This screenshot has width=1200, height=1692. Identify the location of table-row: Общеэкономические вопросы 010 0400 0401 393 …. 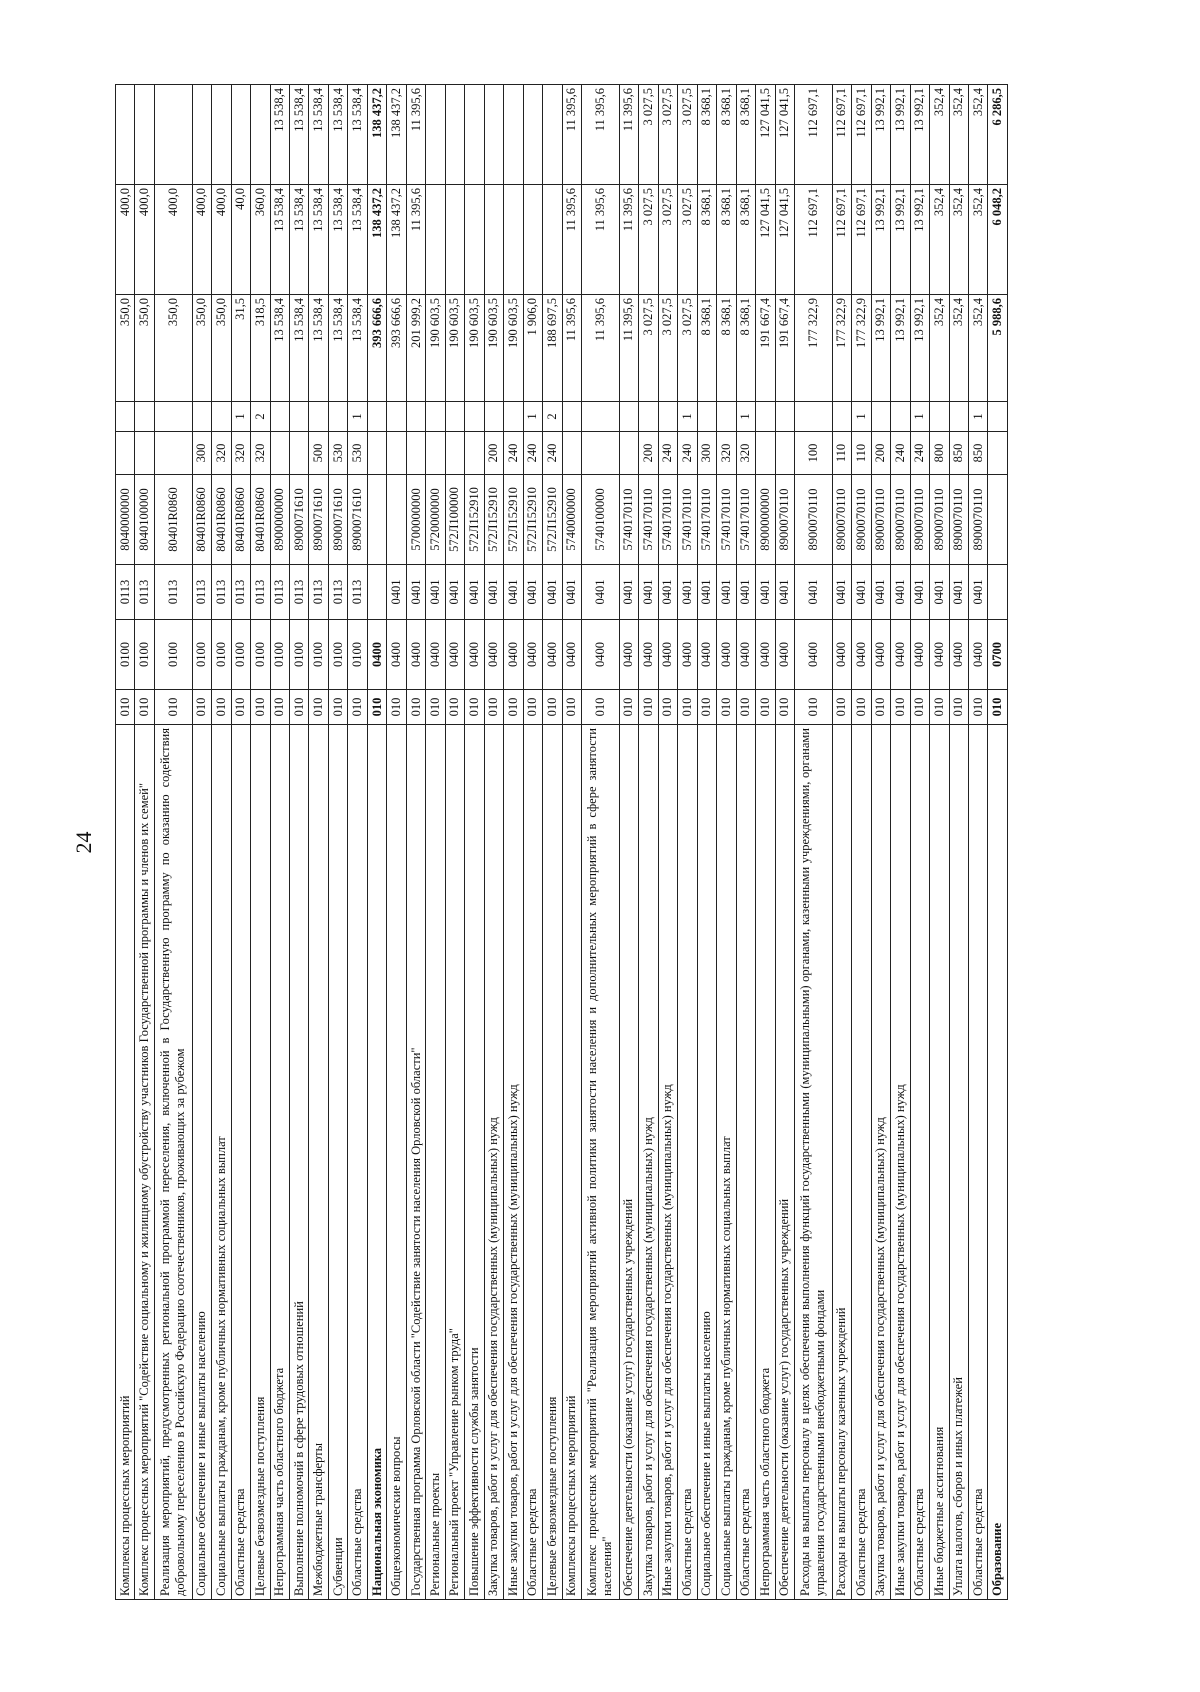
(396, 842).